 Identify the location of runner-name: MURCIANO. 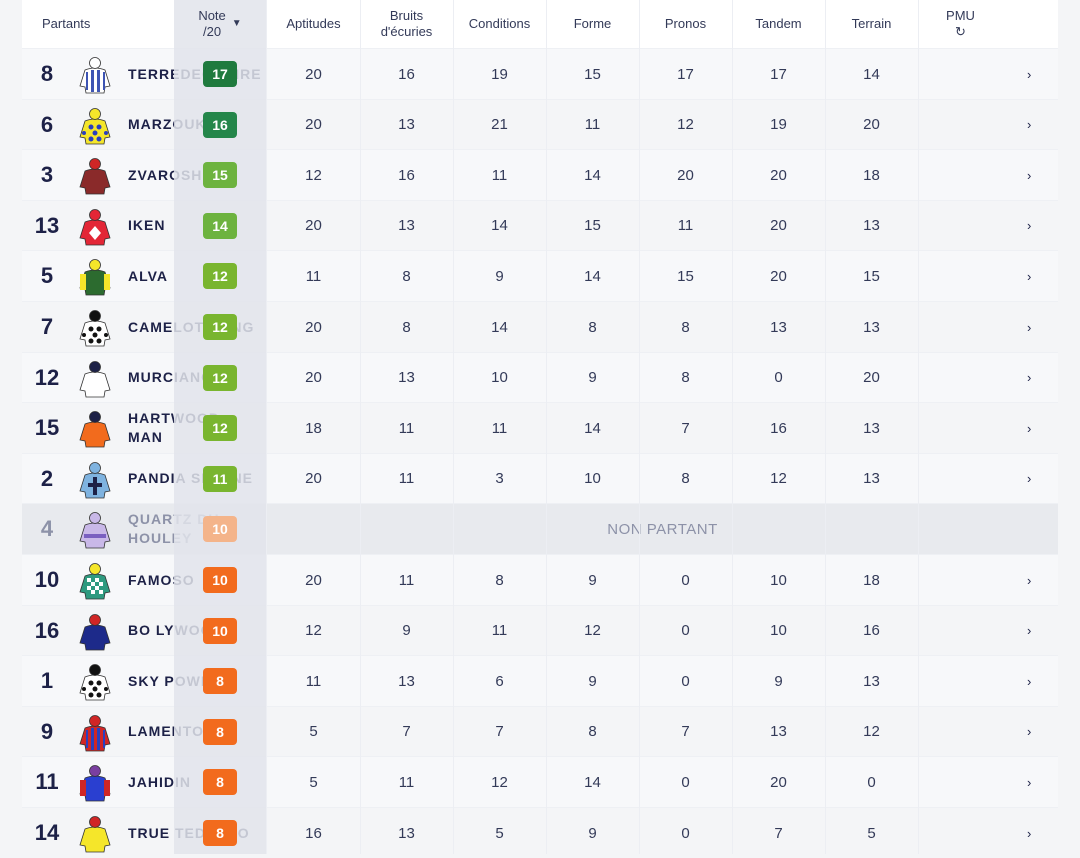
(170, 377).